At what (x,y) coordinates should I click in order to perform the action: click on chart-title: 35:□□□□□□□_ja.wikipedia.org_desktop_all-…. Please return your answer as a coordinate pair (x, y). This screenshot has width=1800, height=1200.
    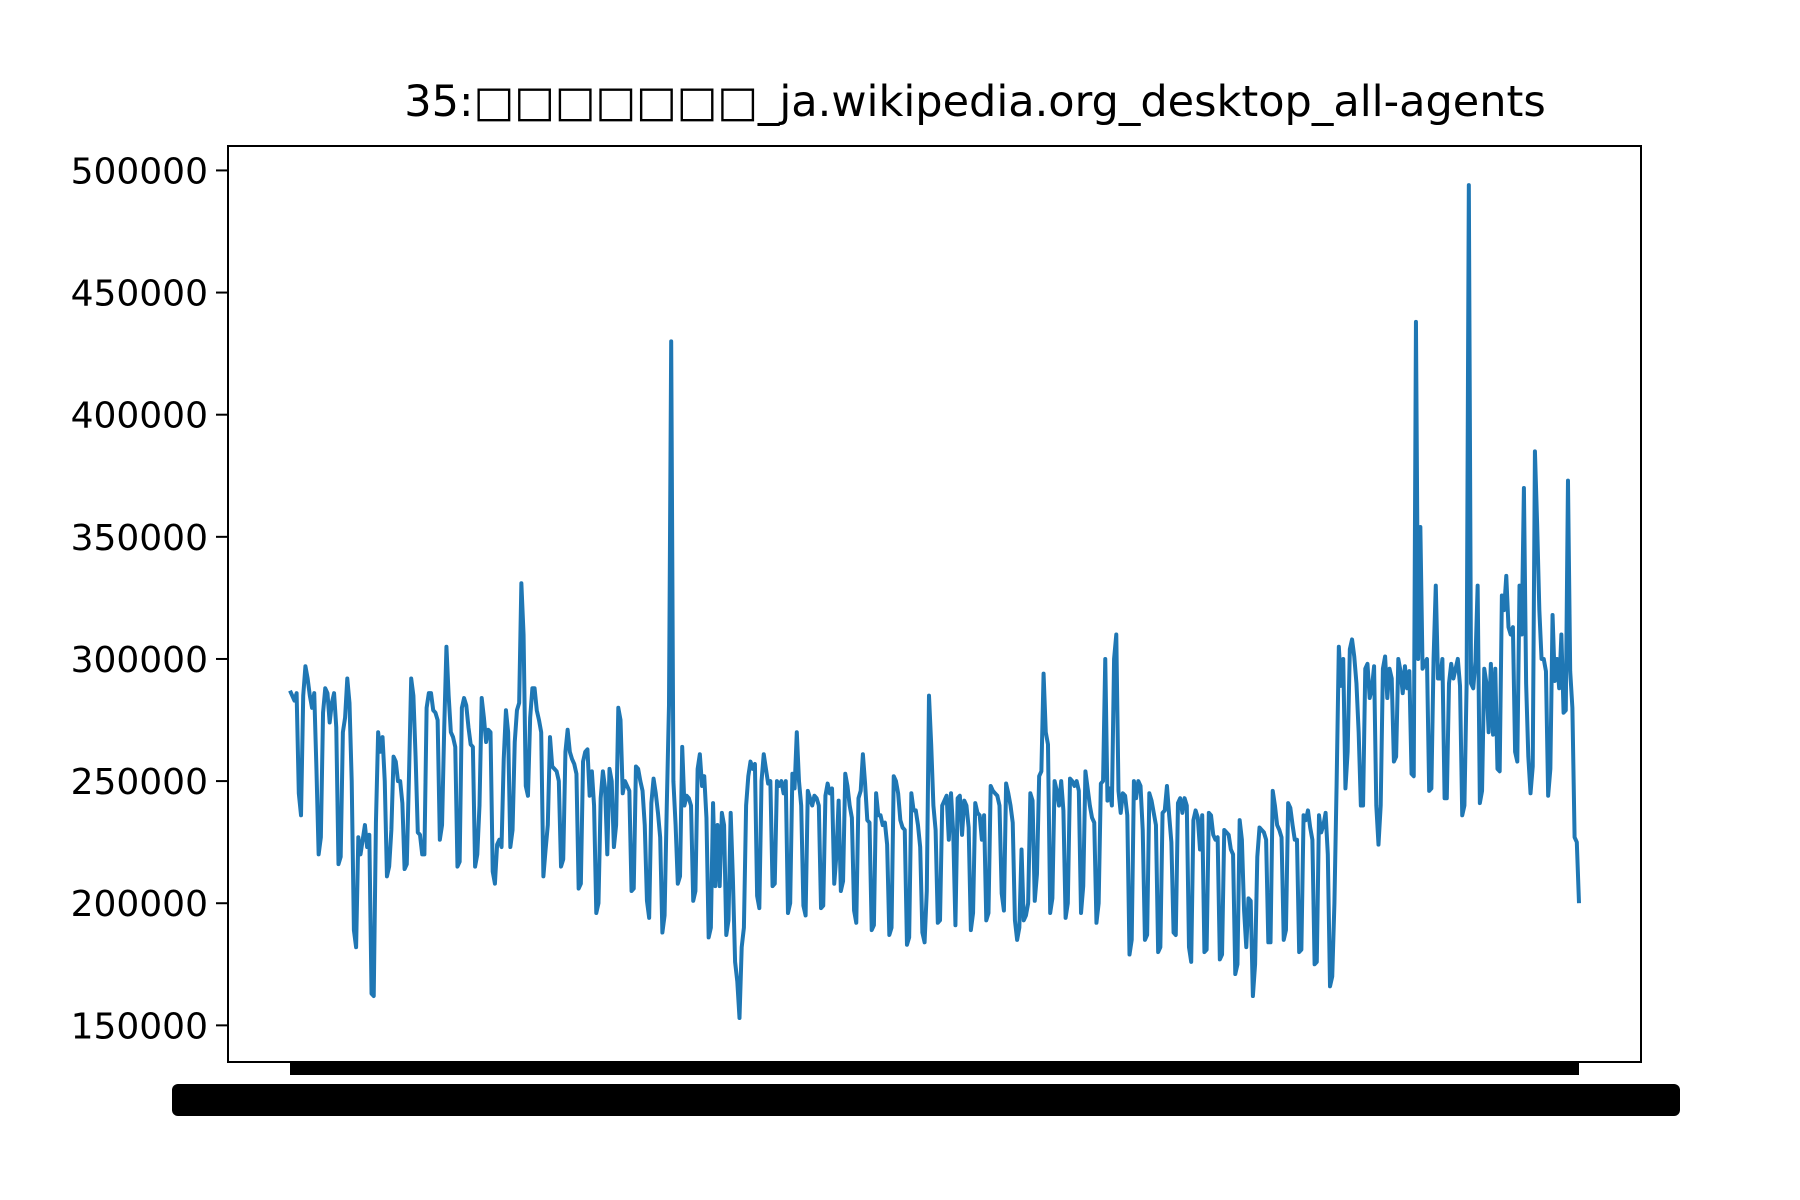
    Looking at the image, I should click on (974, 102).